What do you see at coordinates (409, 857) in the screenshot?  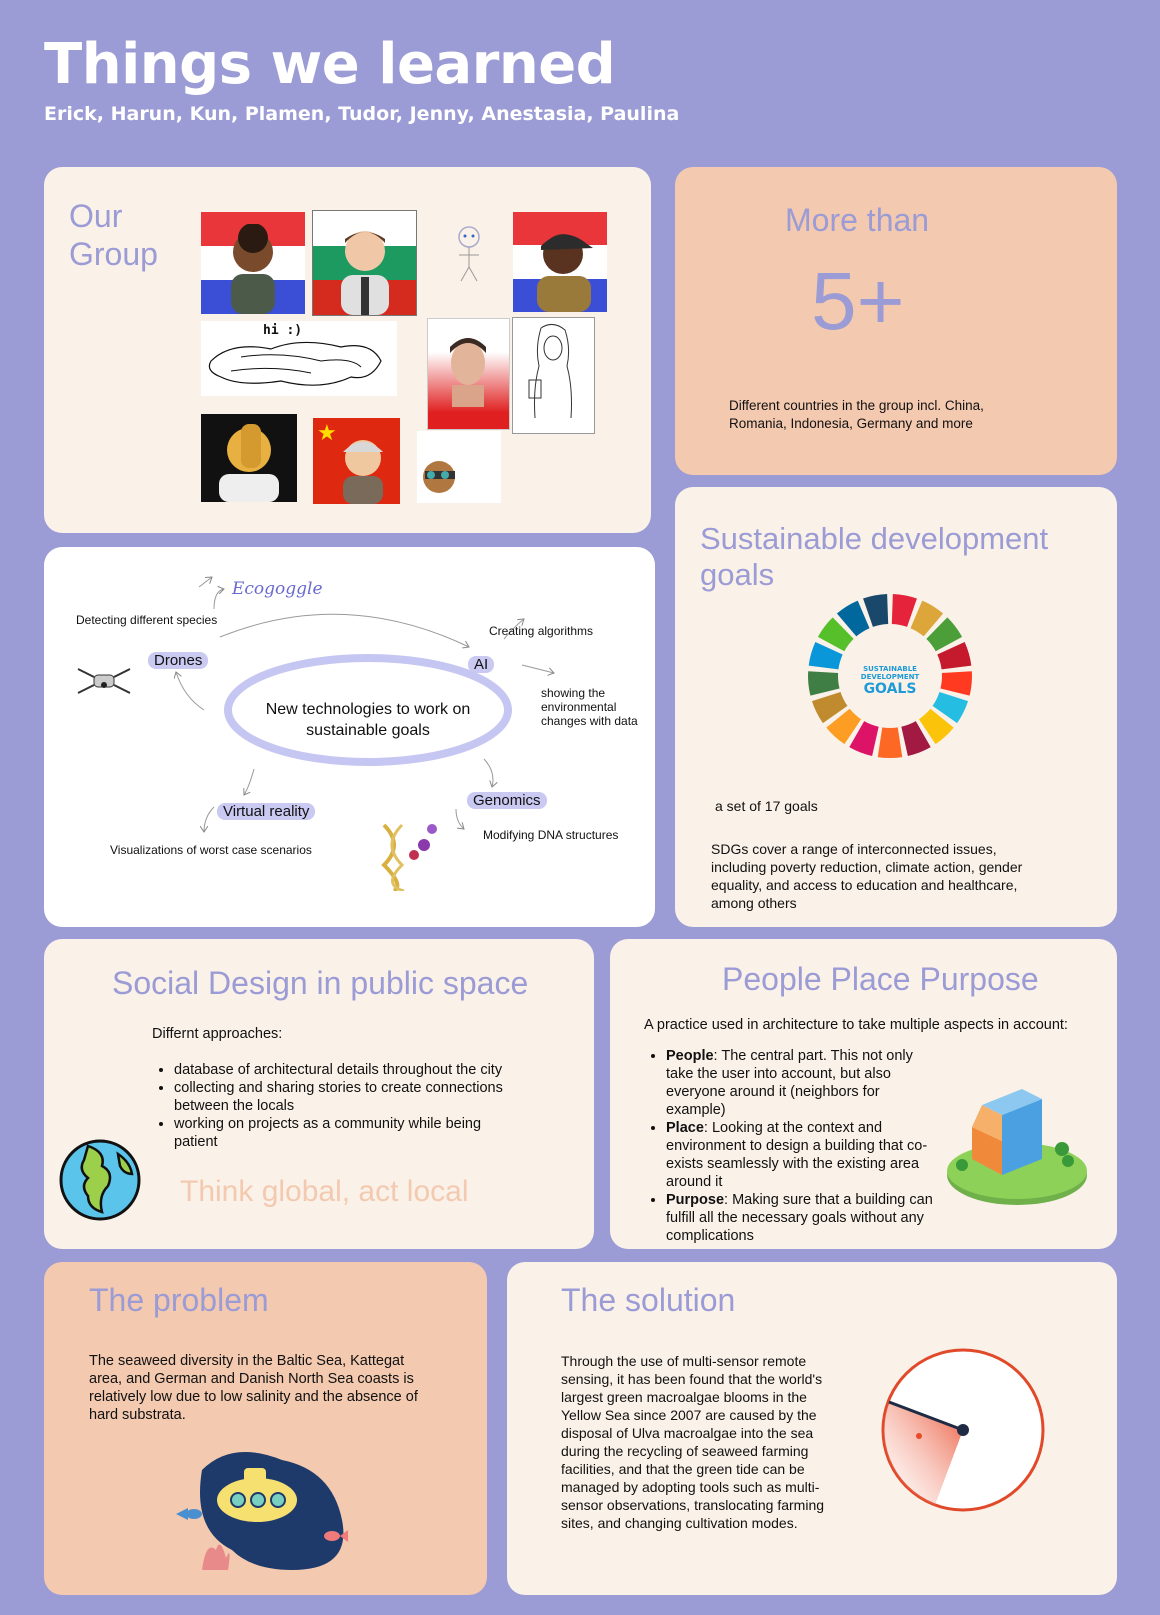 I see `dna-illustration` at bounding box center [409, 857].